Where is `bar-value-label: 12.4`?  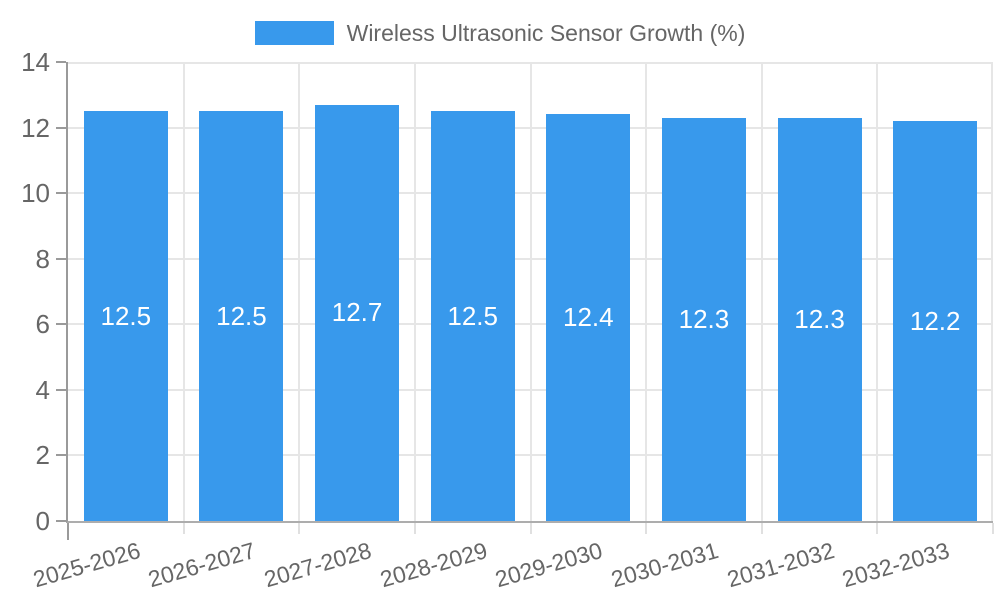
bar-value-label: 12.4 is located at coordinates (588, 317).